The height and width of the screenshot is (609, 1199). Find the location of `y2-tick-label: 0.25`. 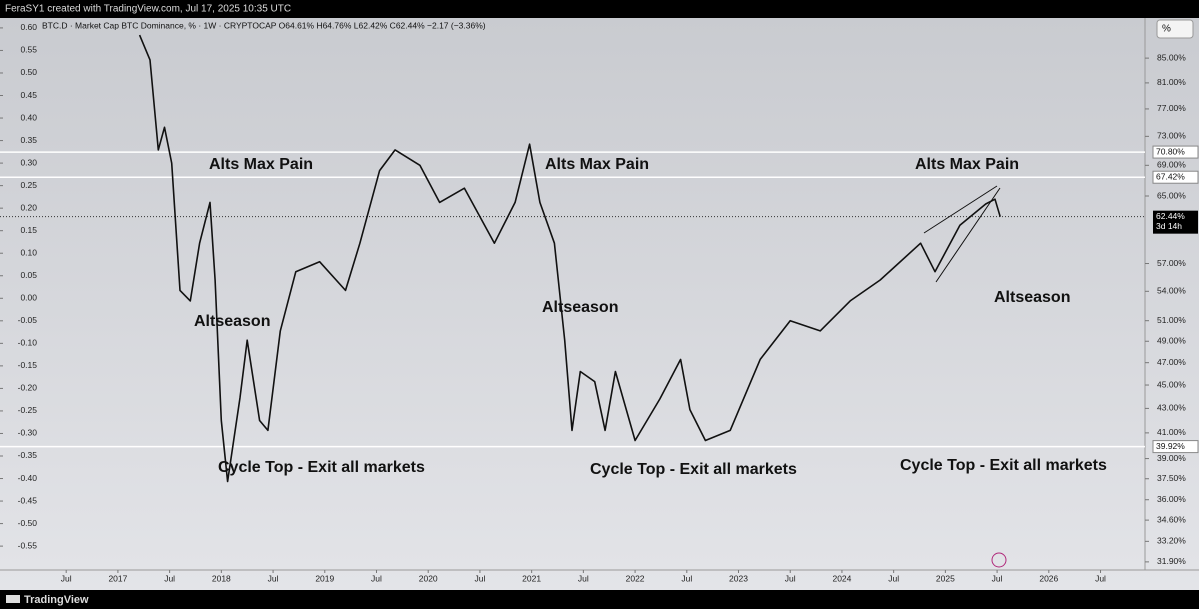

y2-tick-label: 0.25 is located at coordinates (28, 185).